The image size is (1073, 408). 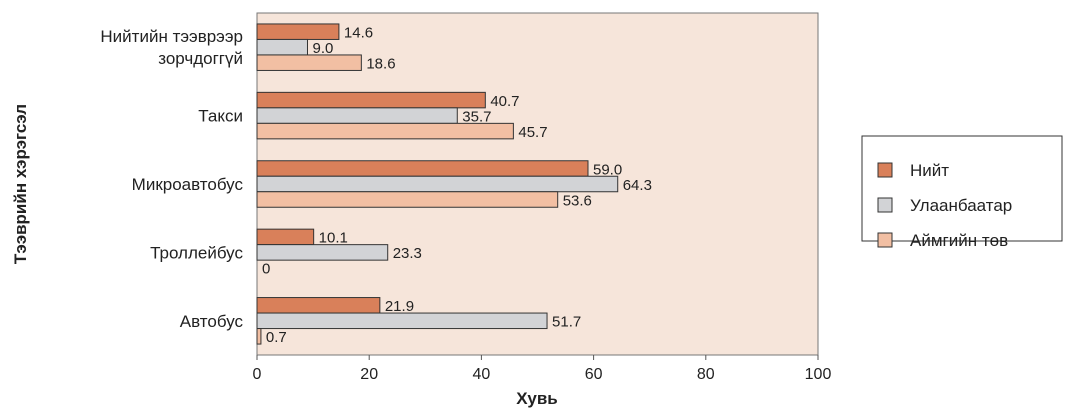 What do you see at coordinates (333, 238) in the screenshot?
I see `data-label-4-1: 10.1` at bounding box center [333, 238].